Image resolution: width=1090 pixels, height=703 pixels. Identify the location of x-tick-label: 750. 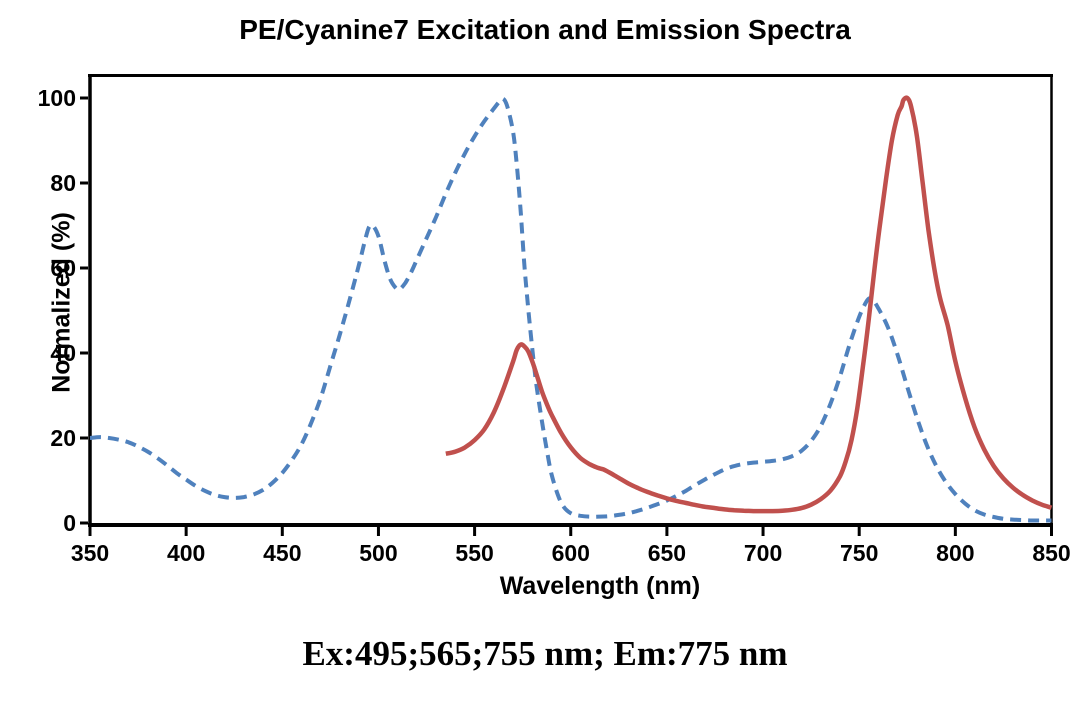
(859, 553).